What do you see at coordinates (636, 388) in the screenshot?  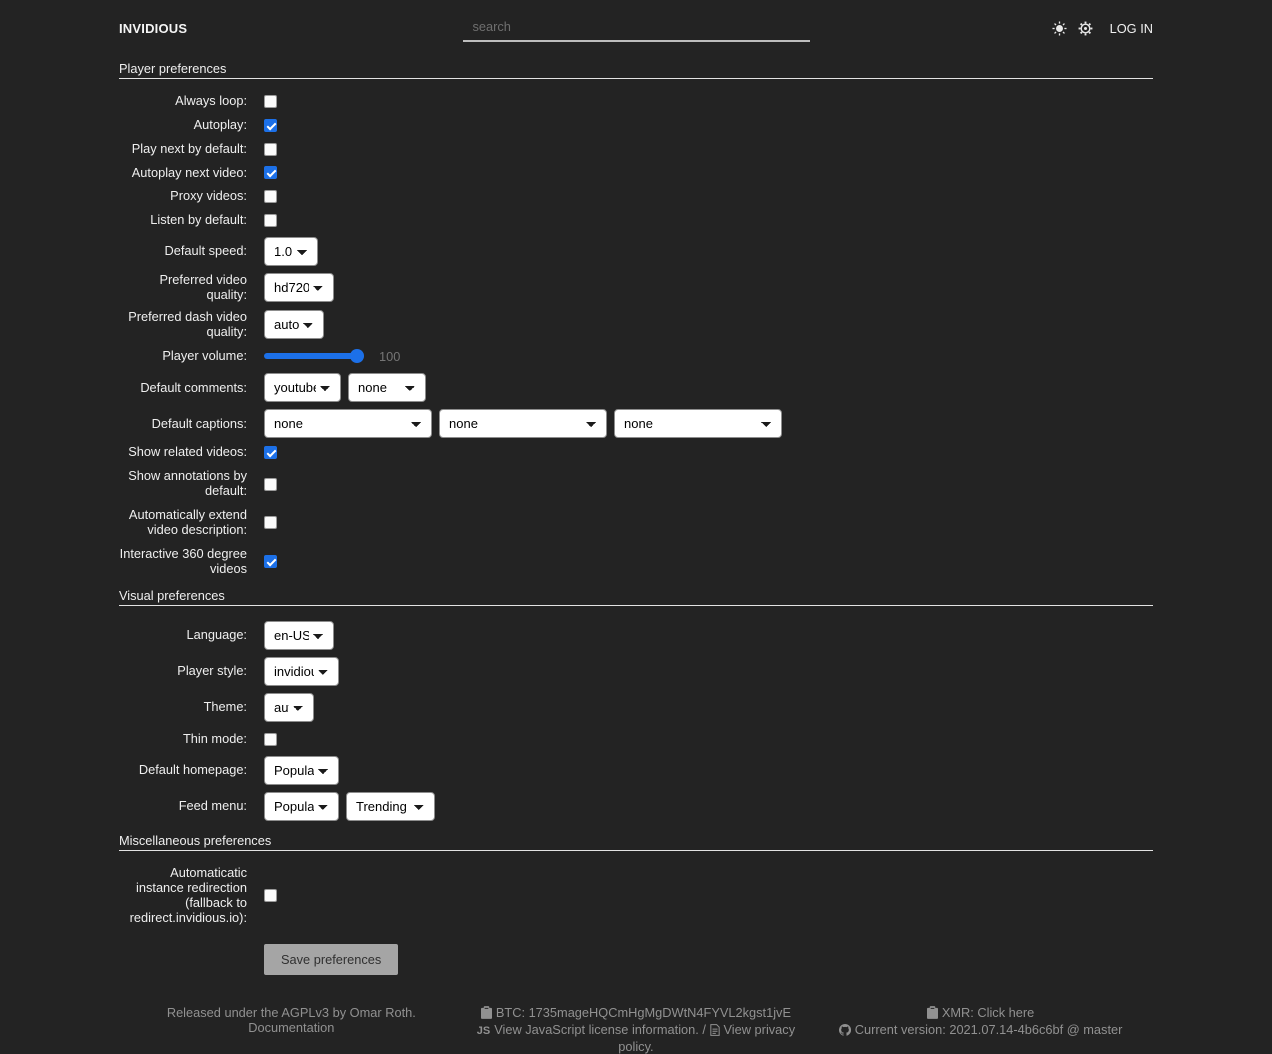 I see `pref-row-default-comments: Default comments: youtube none` at bounding box center [636, 388].